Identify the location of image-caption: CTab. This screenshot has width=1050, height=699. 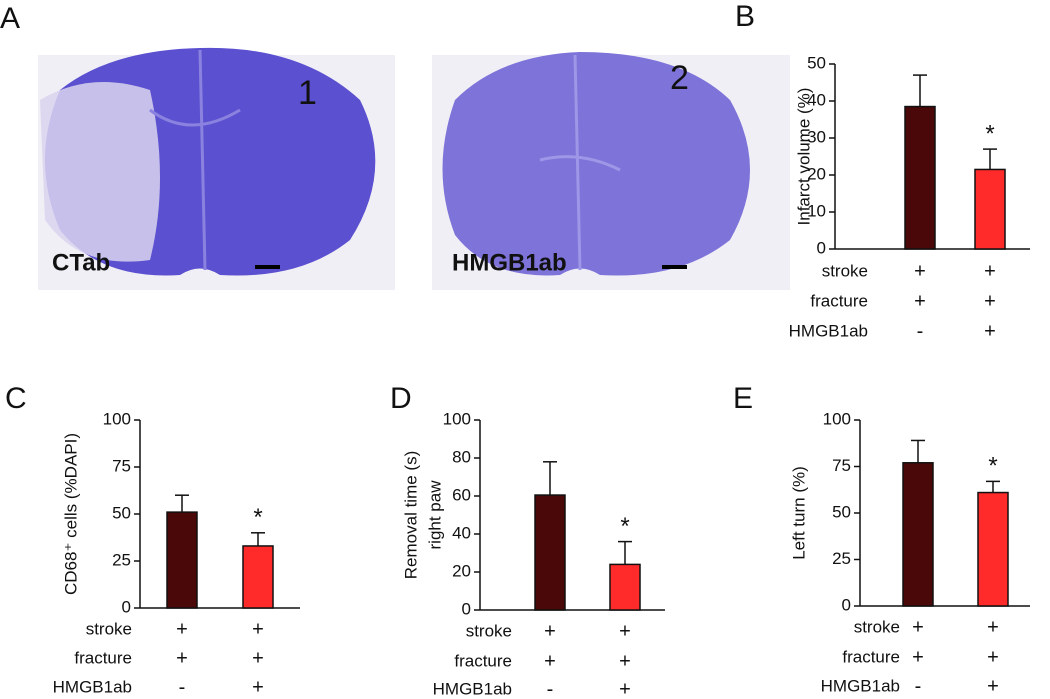
(81, 262).